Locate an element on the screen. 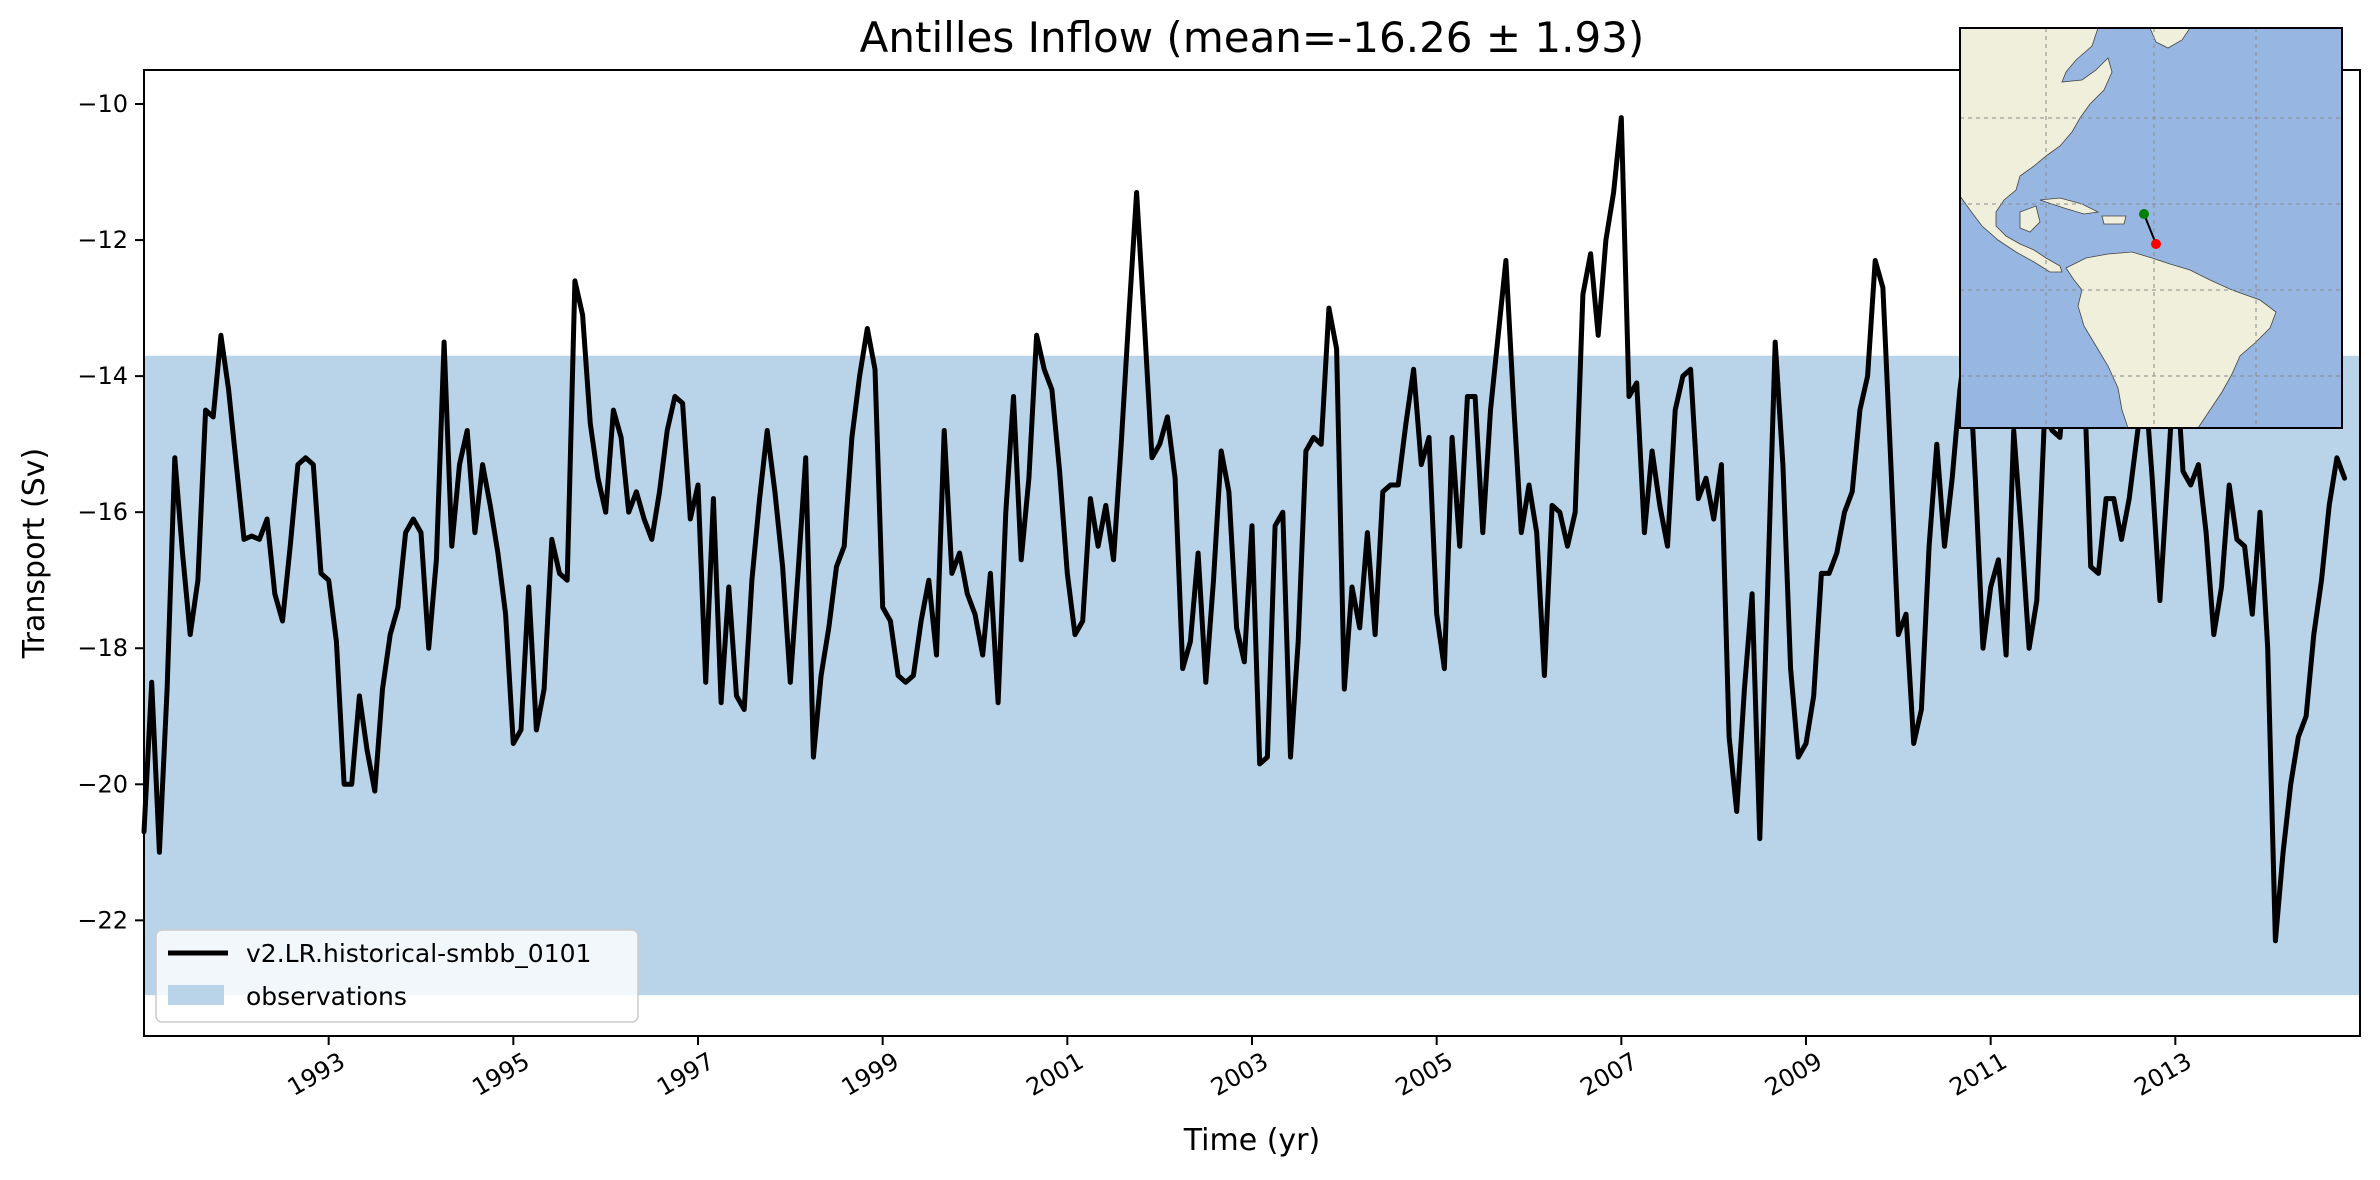  y-tick-label: −18 is located at coordinates (102, 648).